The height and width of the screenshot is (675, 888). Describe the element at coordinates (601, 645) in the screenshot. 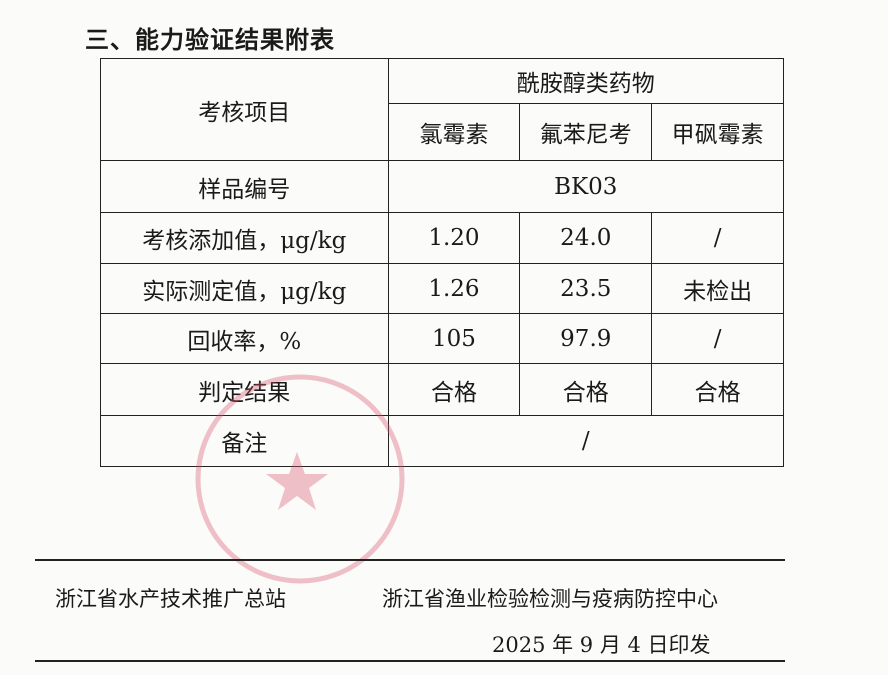

I see `issue-date: 2025 年 9 月 4 日印发` at that location.